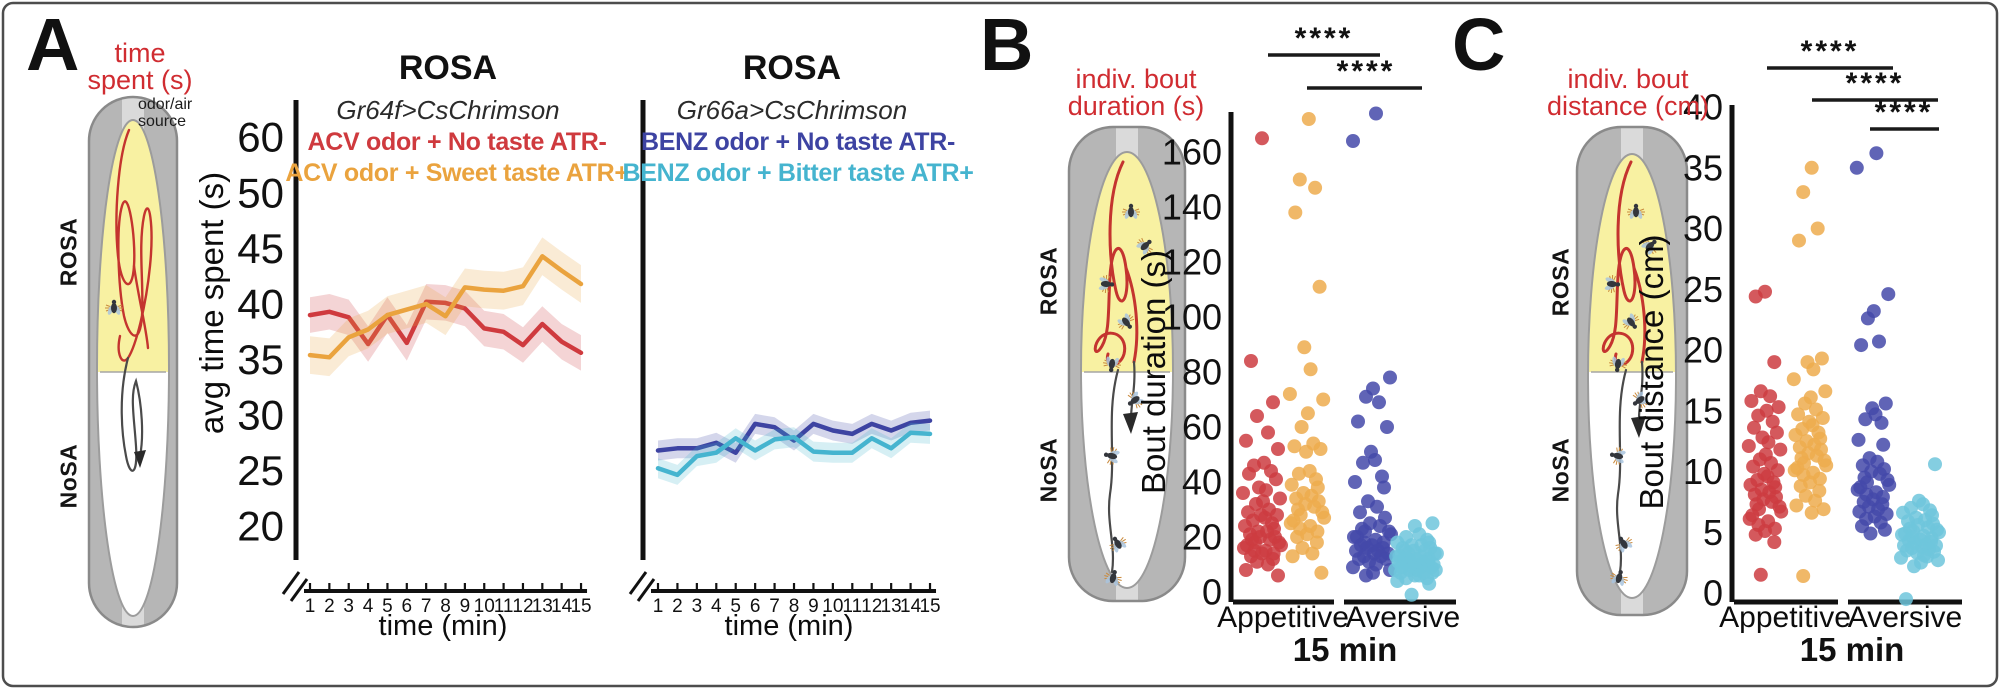 Image resolution: width=2000 pixels, height=689 pixels. What do you see at coordinates (1283, 617) in the screenshot?
I see `chart3-group-appetitive: Appetitive` at bounding box center [1283, 617].